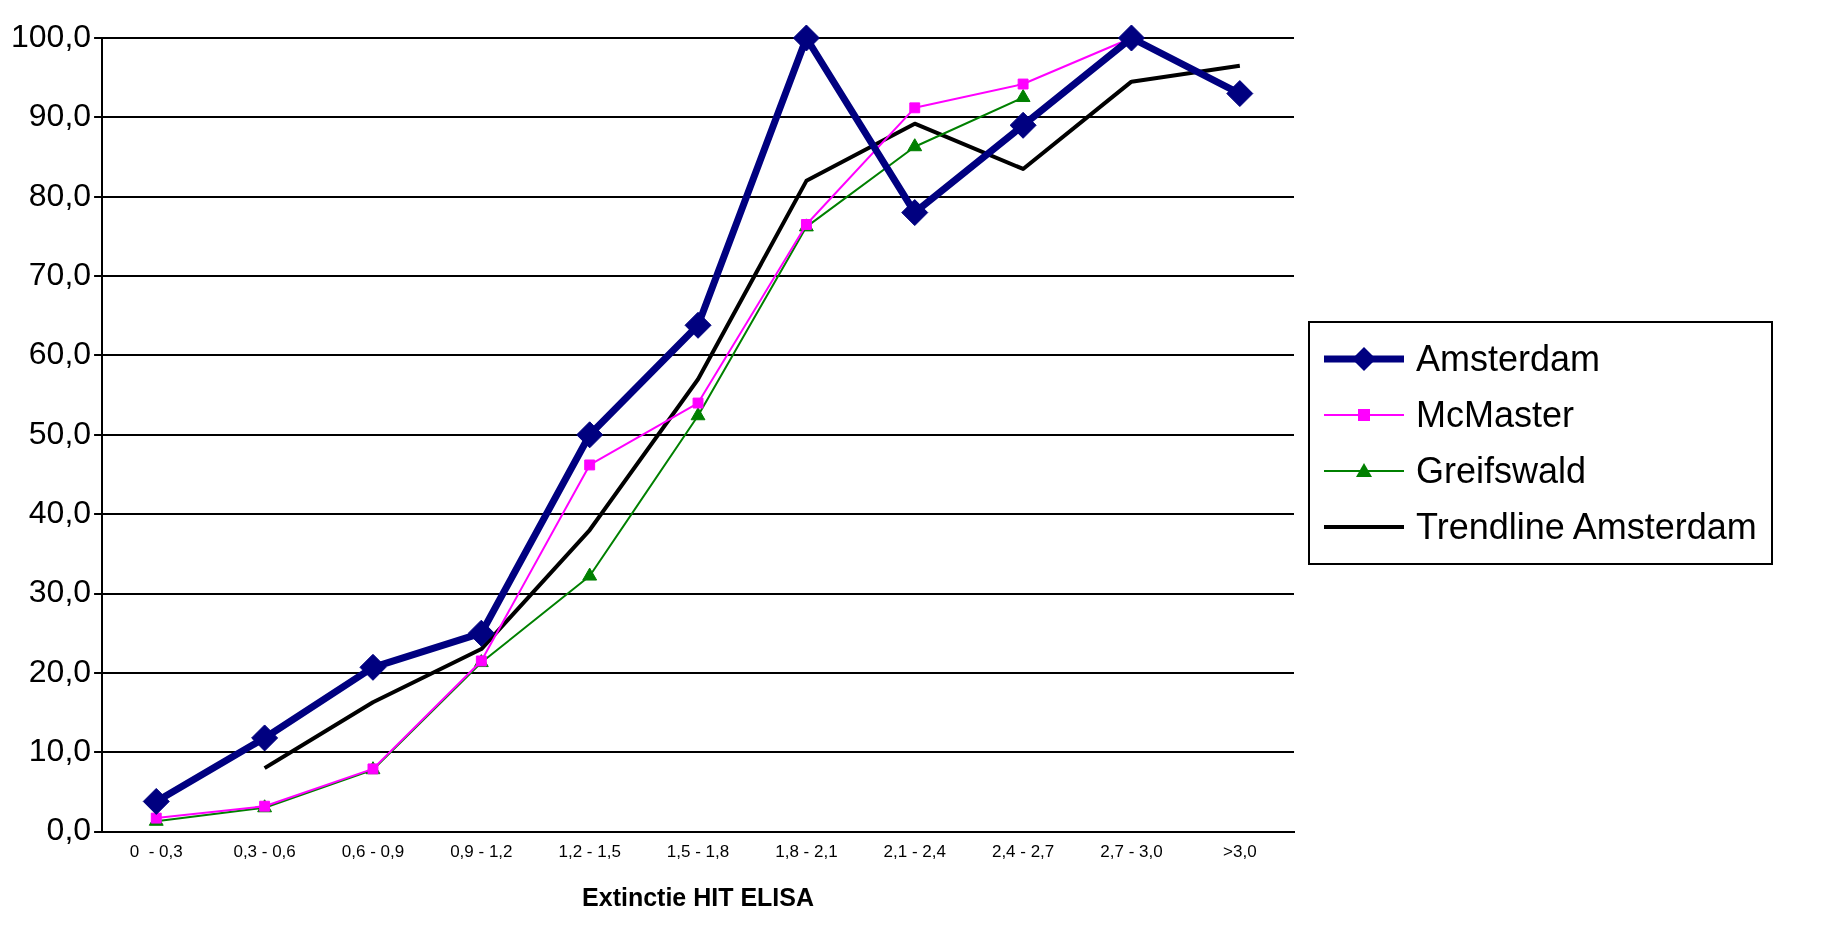 The height and width of the screenshot is (933, 1828). Describe the element at coordinates (1495, 415) in the screenshot. I see `legend-label: McMaster` at that location.